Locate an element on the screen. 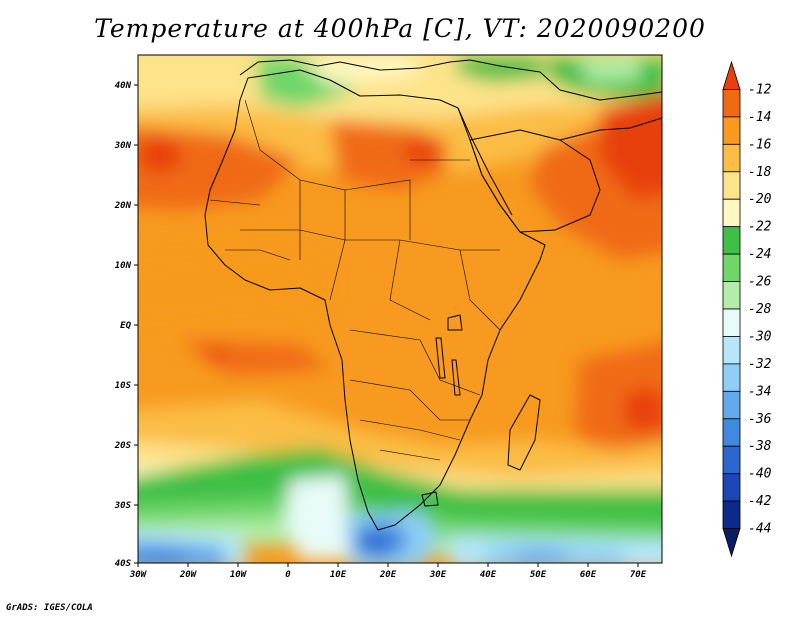  lake-victoria is located at coordinates (455, 322).